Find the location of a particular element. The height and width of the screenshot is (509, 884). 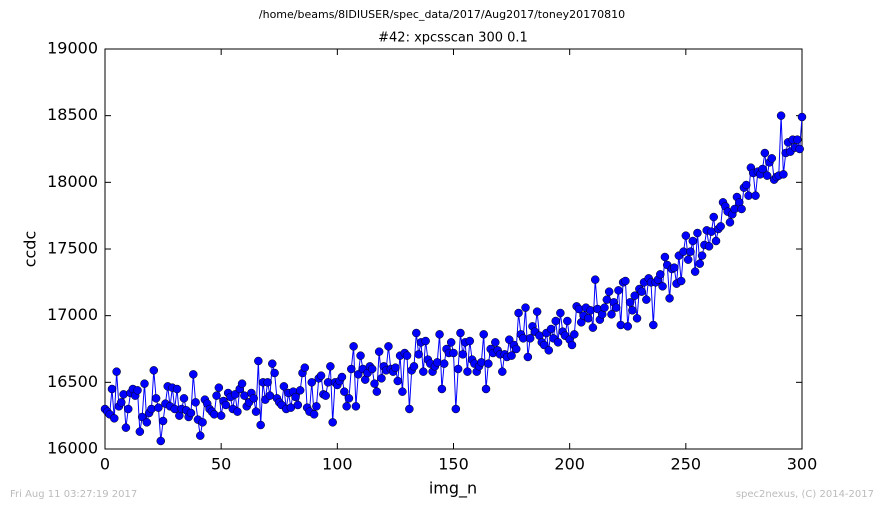

footer-right: spec2nexus, (C) 2014-2017 is located at coordinates (805, 494).